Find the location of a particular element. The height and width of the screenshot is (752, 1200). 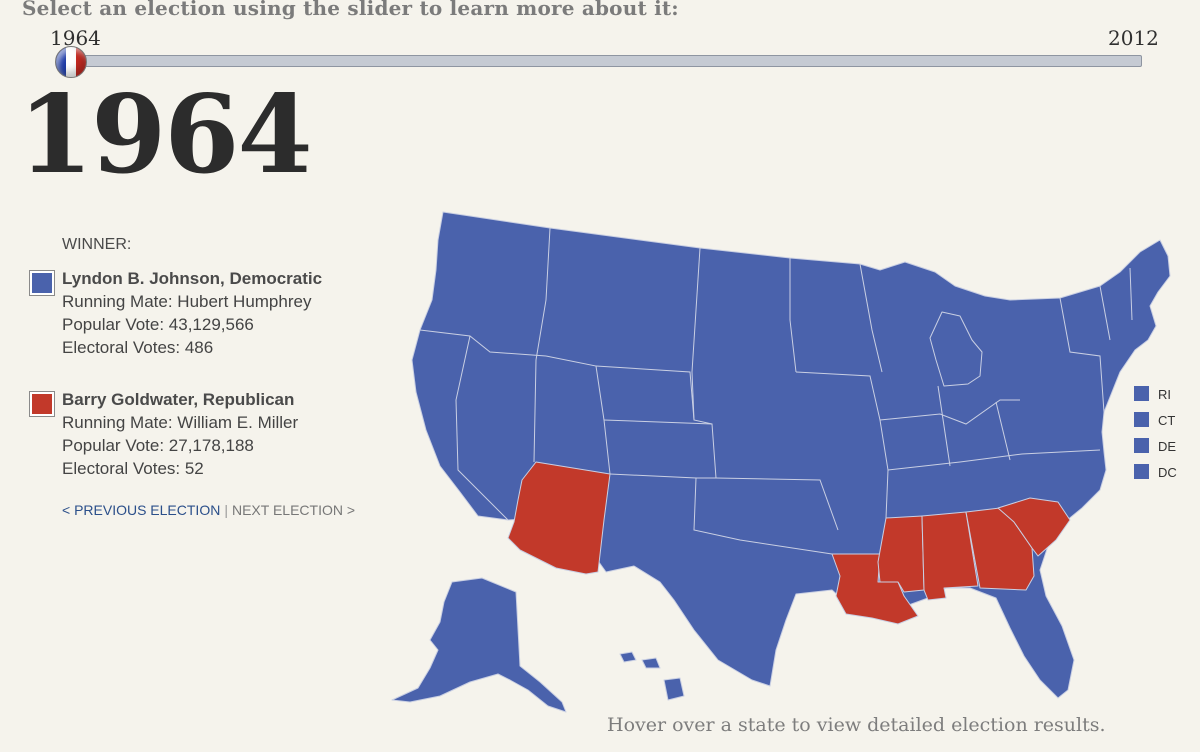

state-label: DC is located at coordinates (1167, 472).